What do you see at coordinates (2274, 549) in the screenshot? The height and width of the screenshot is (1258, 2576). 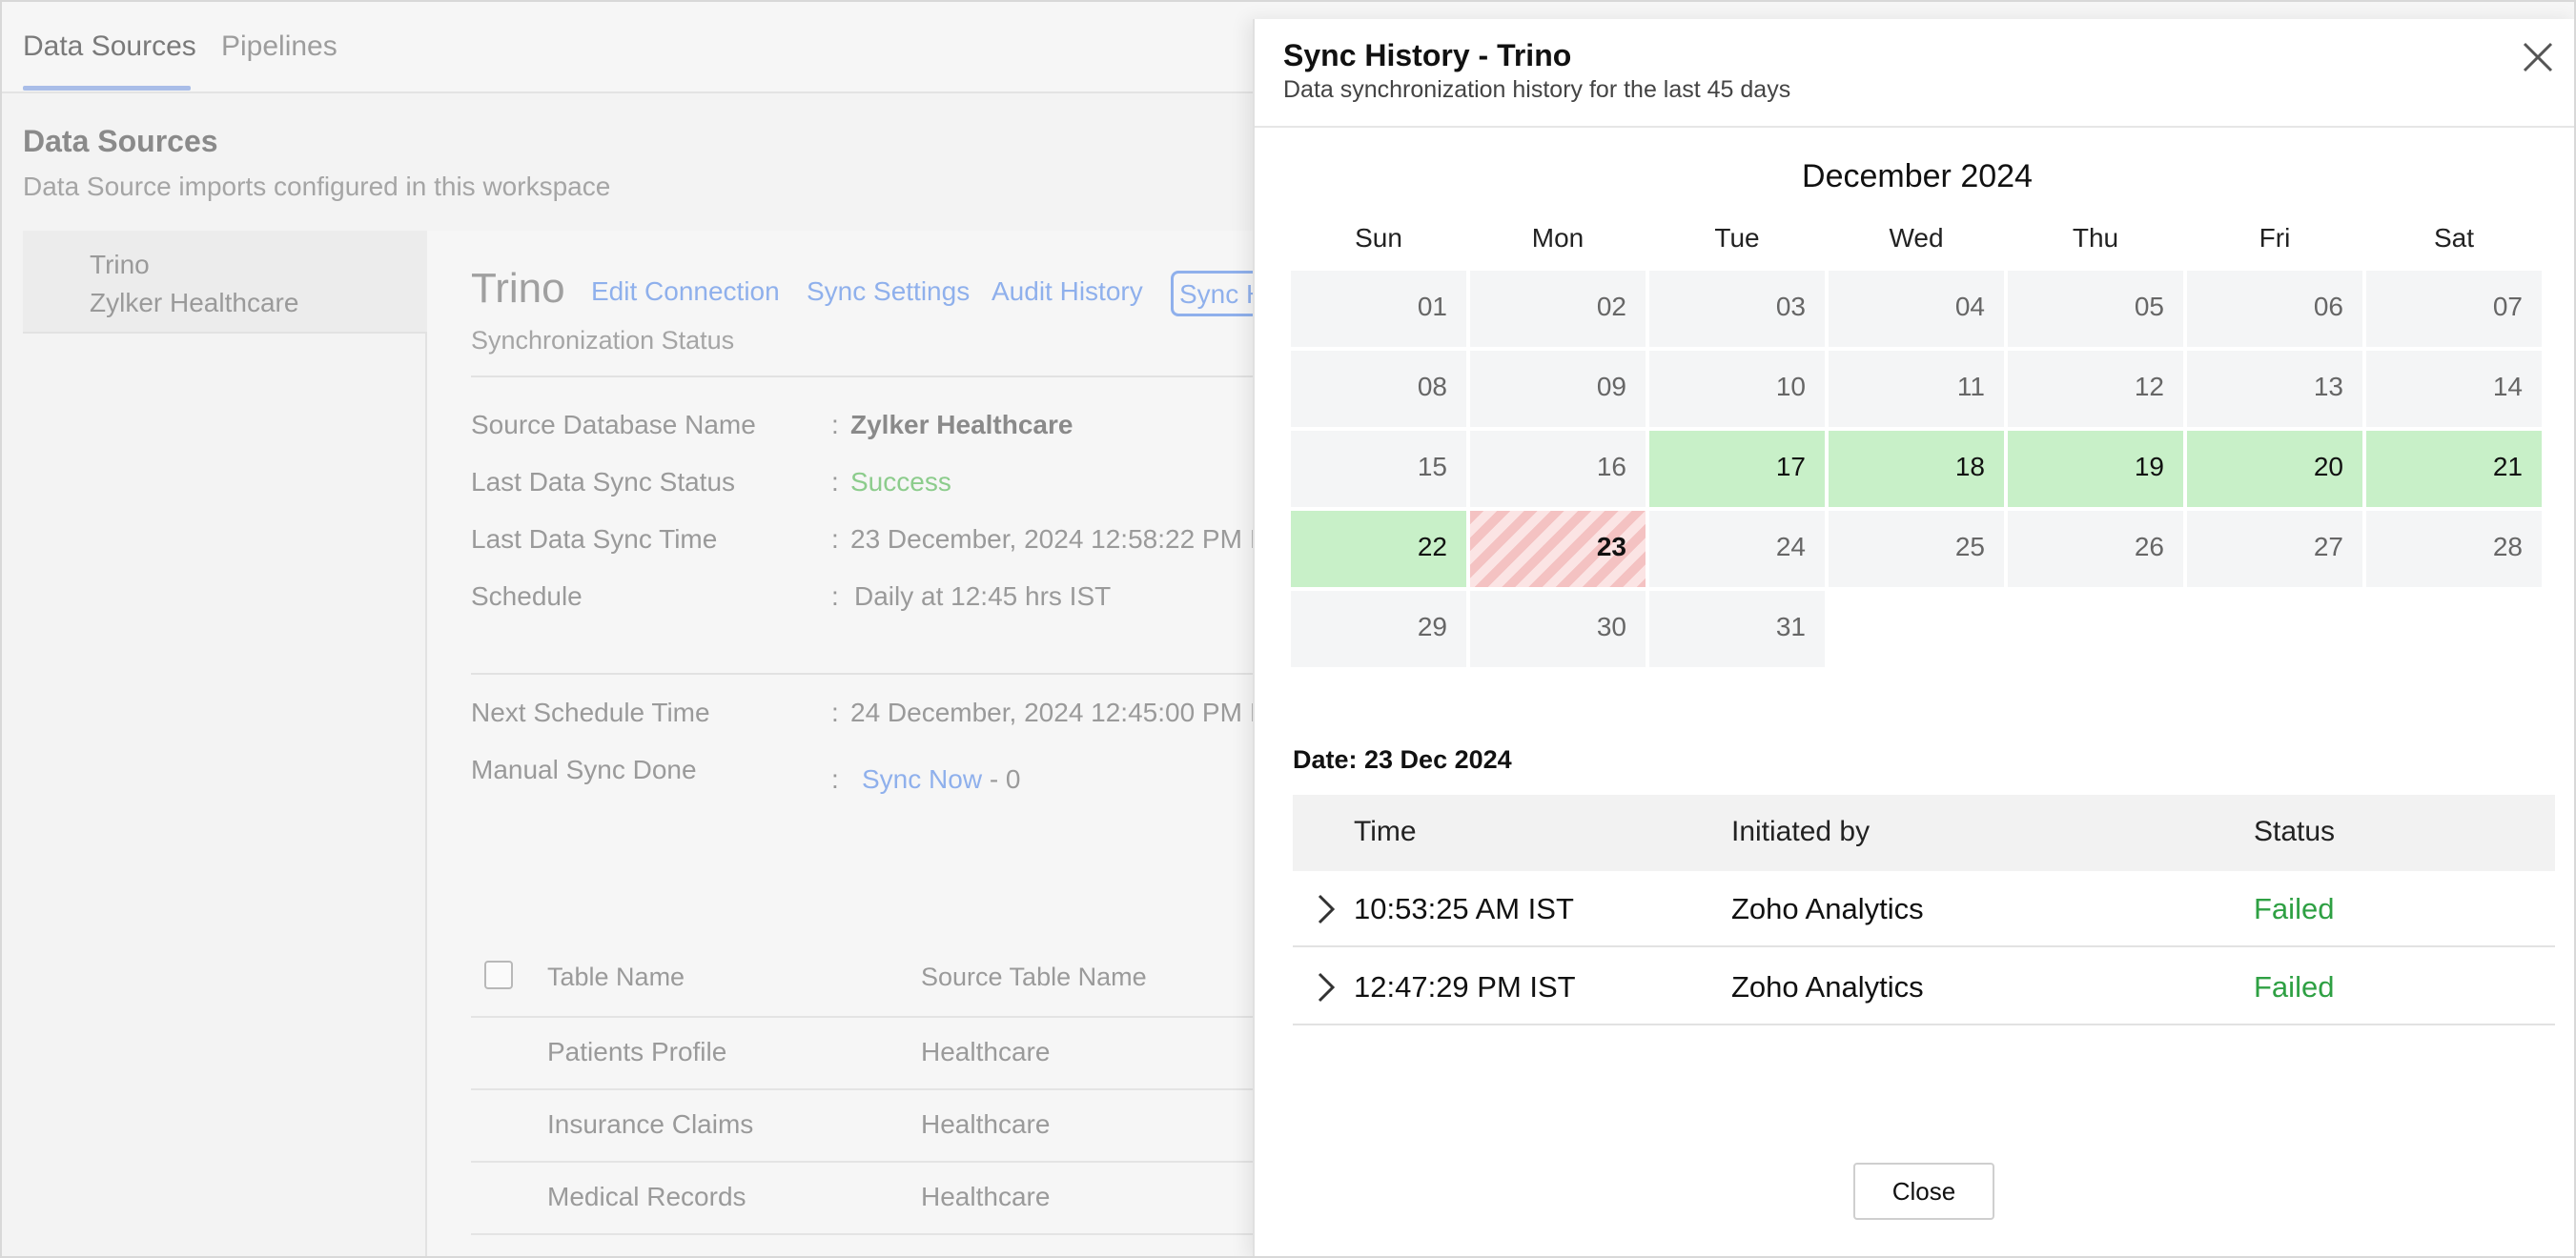 I see `calendar-day-27: 27` at bounding box center [2274, 549].